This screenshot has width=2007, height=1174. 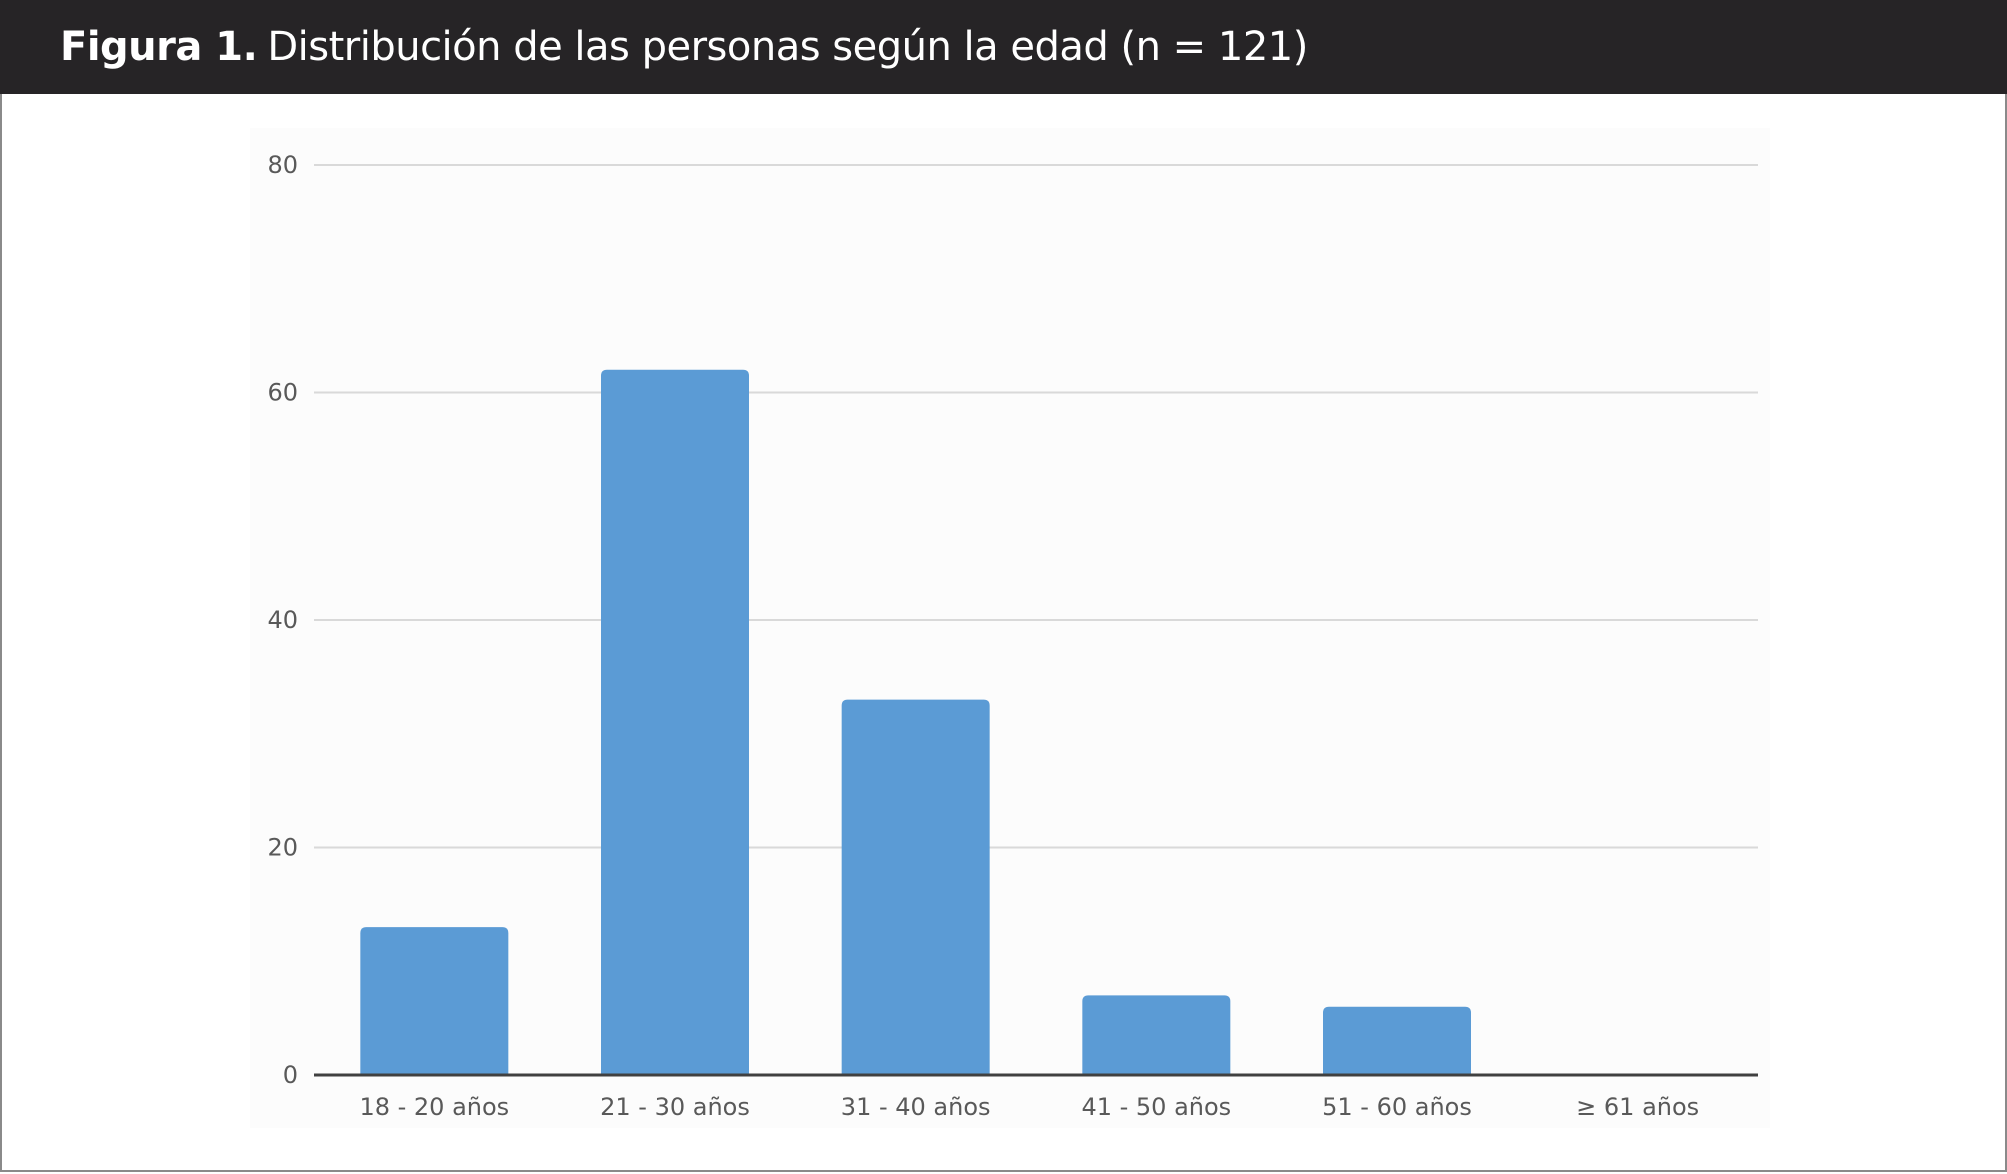 I want to click on y-tick-label: 20, so click(x=282, y=848).